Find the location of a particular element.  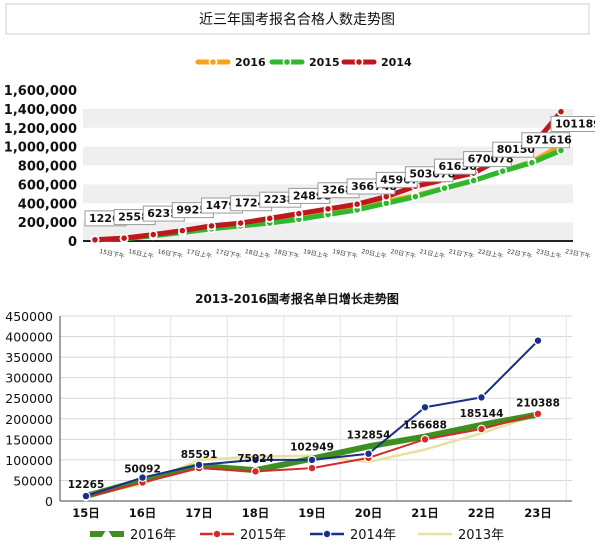

chart2-data-label: 132854 is located at coordinates (369, 435).